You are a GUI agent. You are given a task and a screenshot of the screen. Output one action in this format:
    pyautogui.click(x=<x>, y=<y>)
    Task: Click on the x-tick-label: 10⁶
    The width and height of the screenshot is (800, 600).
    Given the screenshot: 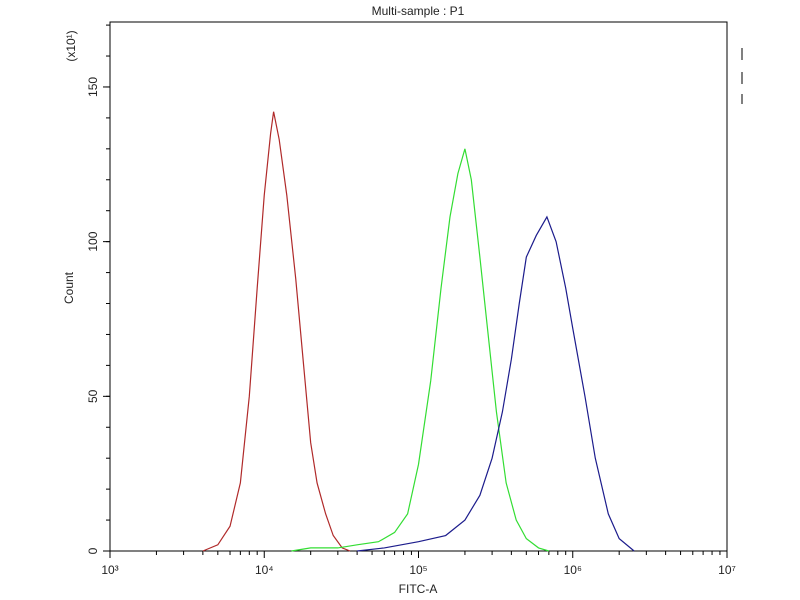 What is the action you would take?
    pyautogui.click(x=573, y=570)
    